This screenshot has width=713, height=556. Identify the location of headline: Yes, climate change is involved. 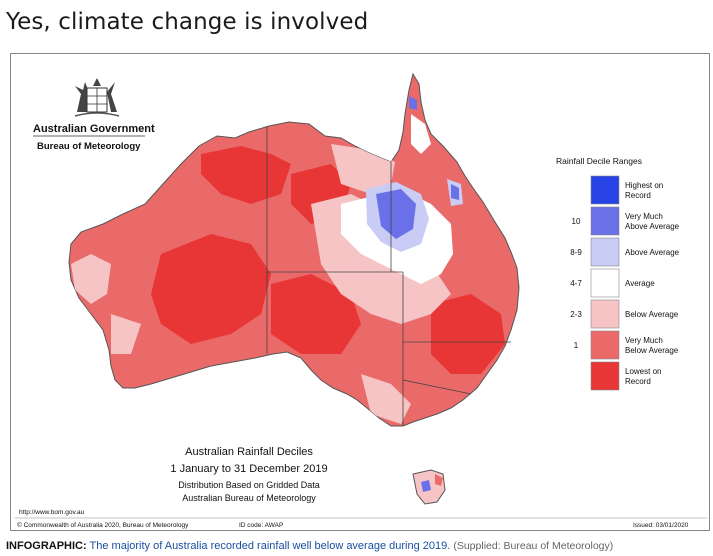
(187, 22).